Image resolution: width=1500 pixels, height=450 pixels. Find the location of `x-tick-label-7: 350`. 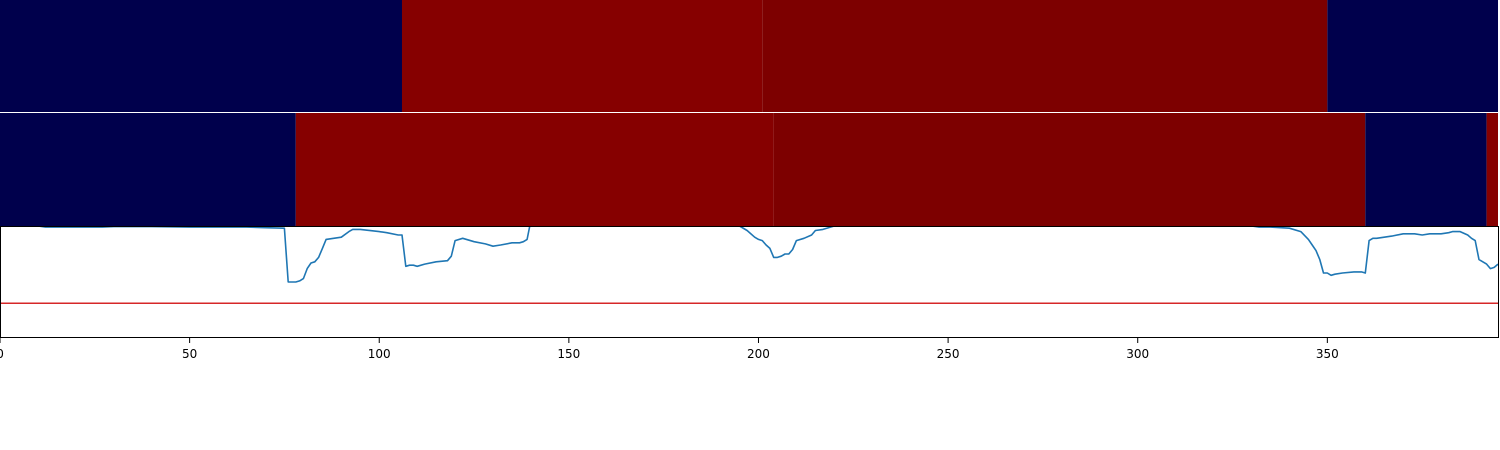

x-tick-label-7: 350 is located at coordinates (1327, 354).